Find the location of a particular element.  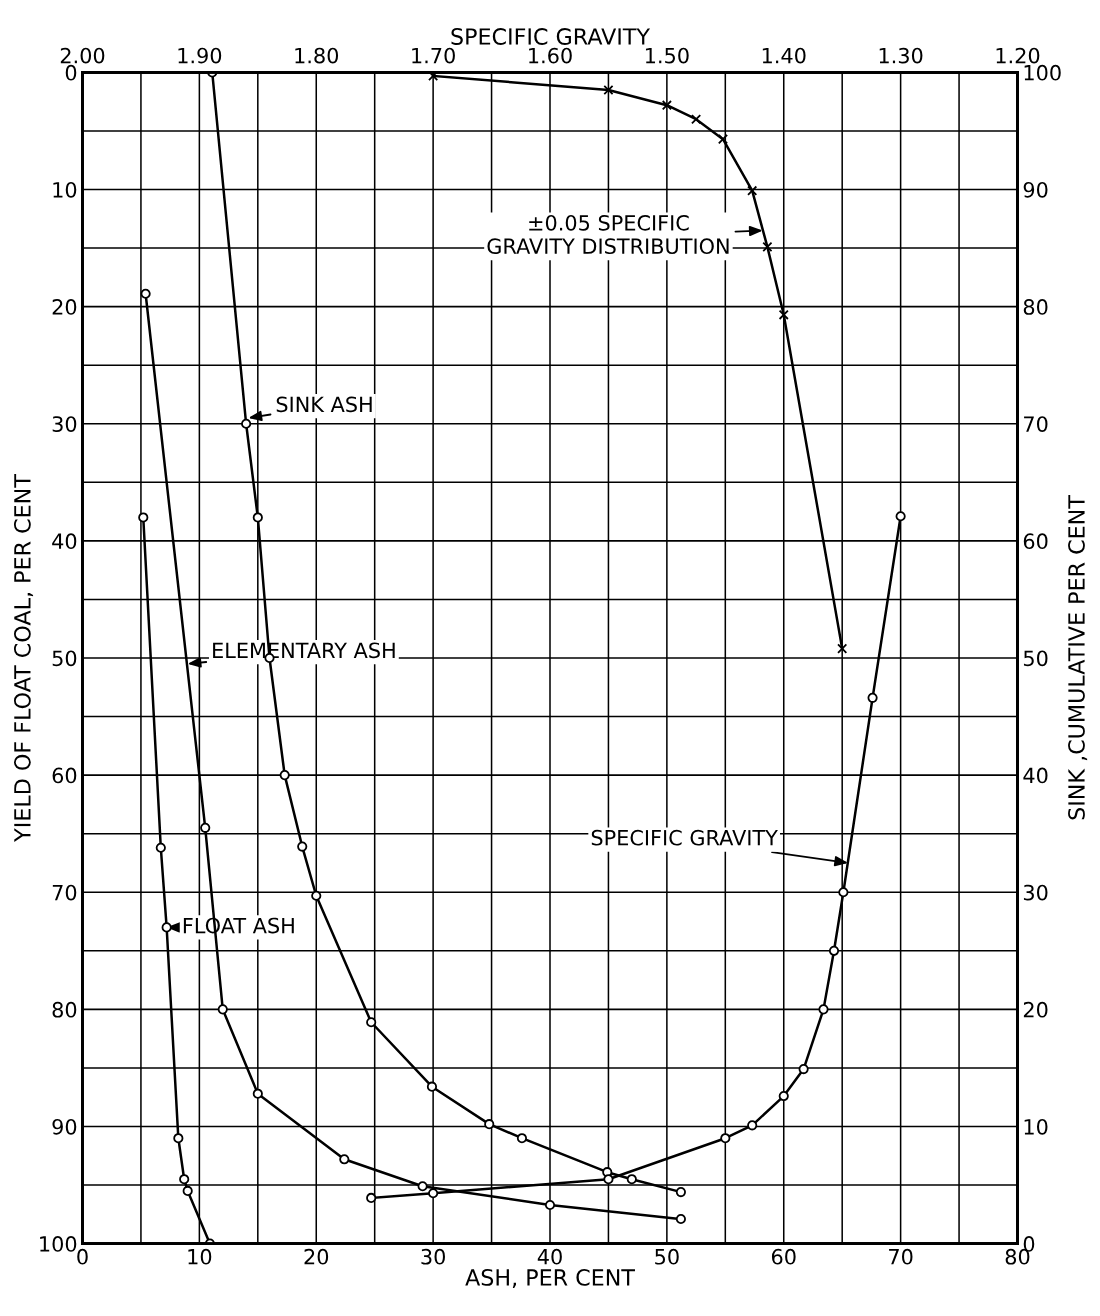

x2-axis-title: SPECIFIC GRAVITY is located at coordinates (551, 36).